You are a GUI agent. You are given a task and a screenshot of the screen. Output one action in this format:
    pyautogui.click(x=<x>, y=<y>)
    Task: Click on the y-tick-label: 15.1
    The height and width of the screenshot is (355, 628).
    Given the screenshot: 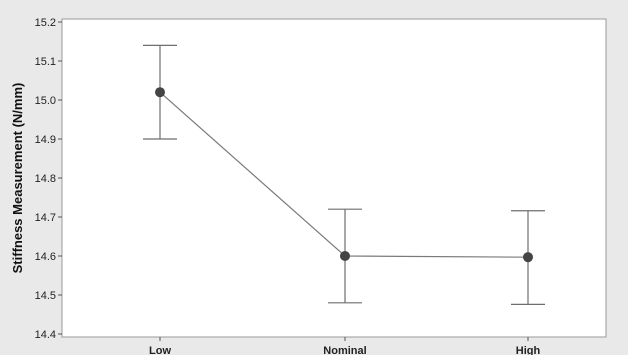 What is the action you would take?
    pyautogui.click(x=45, y=62)
    